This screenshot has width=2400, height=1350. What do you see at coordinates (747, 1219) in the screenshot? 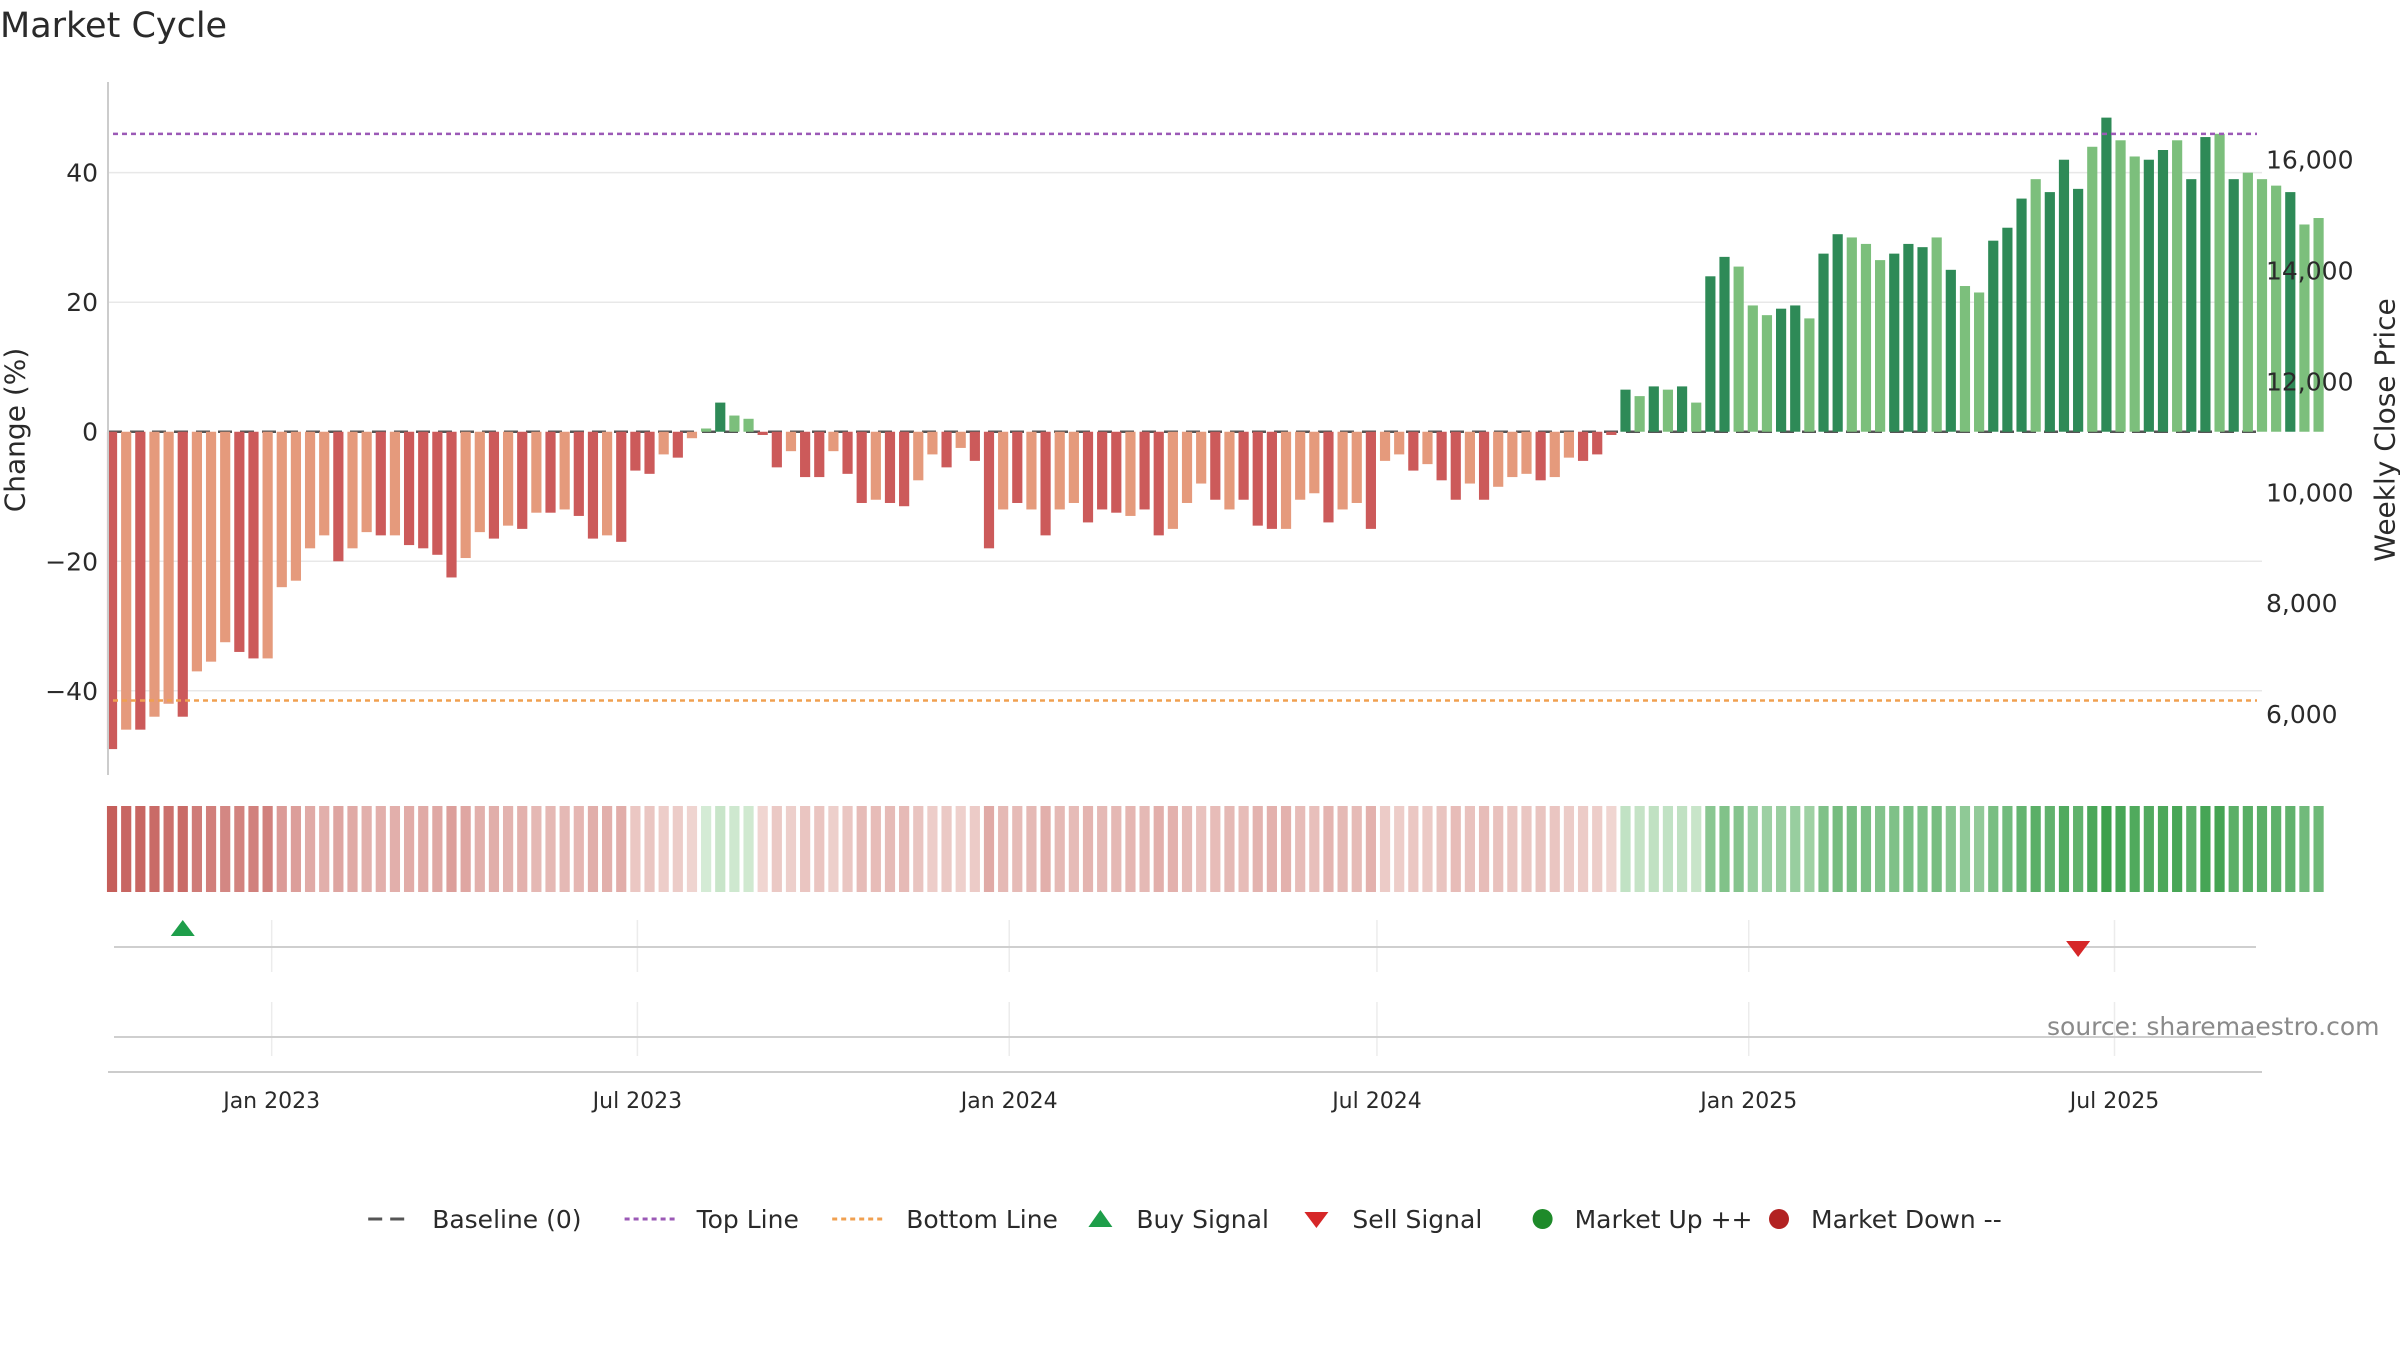
I see `legend-label: Top Line` at bounding box center [747, 1219].